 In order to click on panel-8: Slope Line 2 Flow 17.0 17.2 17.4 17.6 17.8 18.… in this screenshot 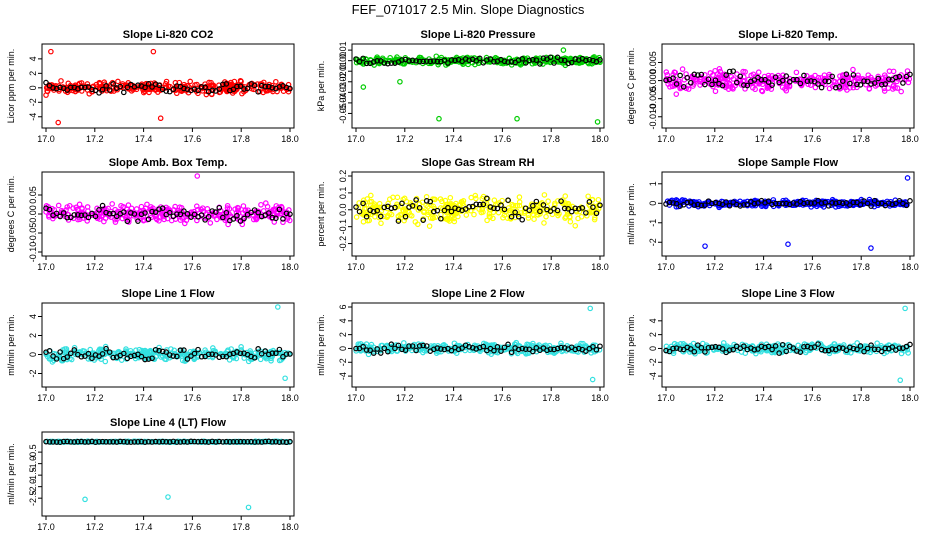, I will do `click(462, 345)`.